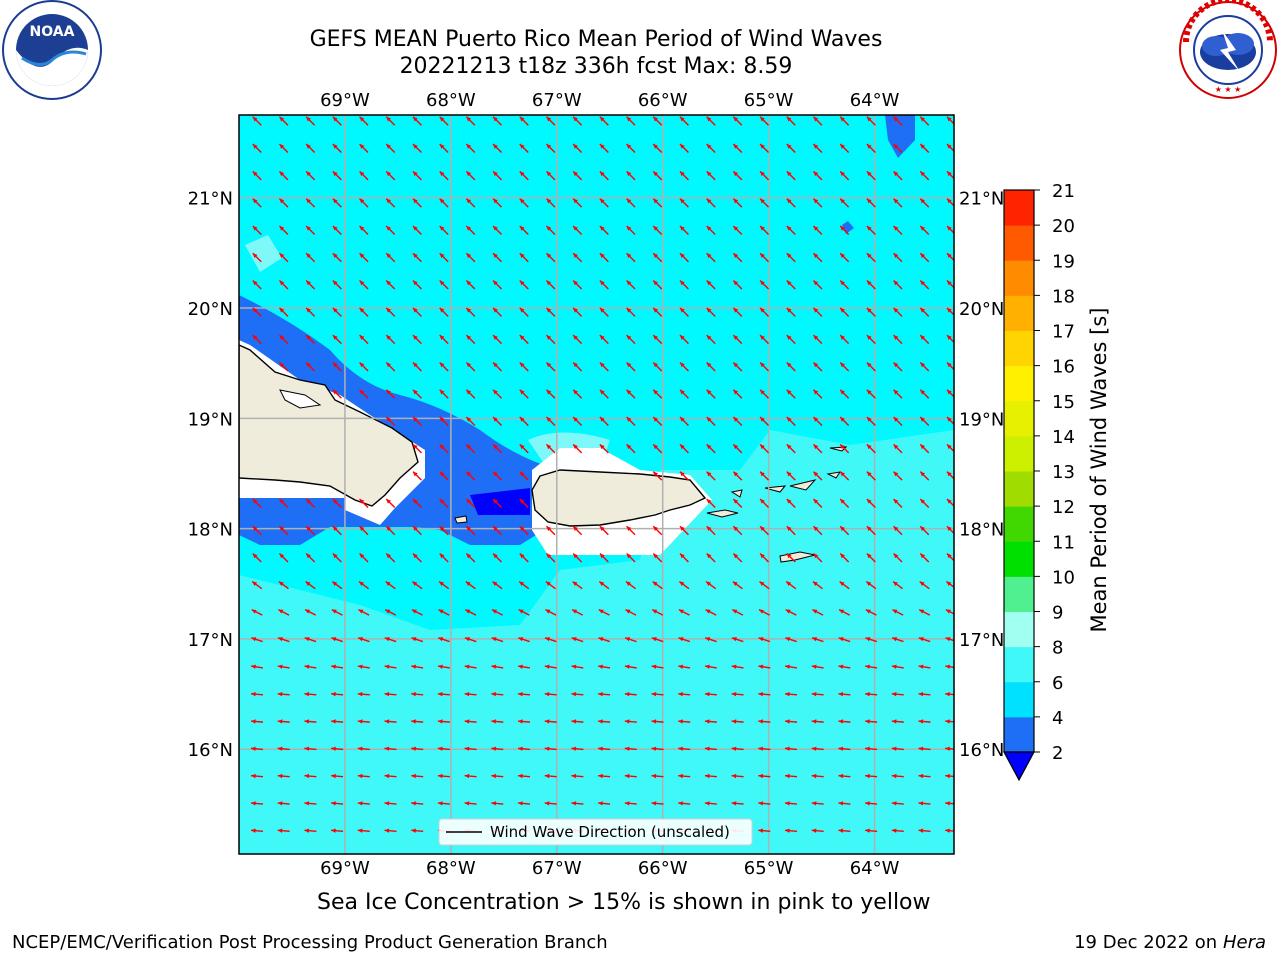  I want to click on land-bay, so click(300, 399).